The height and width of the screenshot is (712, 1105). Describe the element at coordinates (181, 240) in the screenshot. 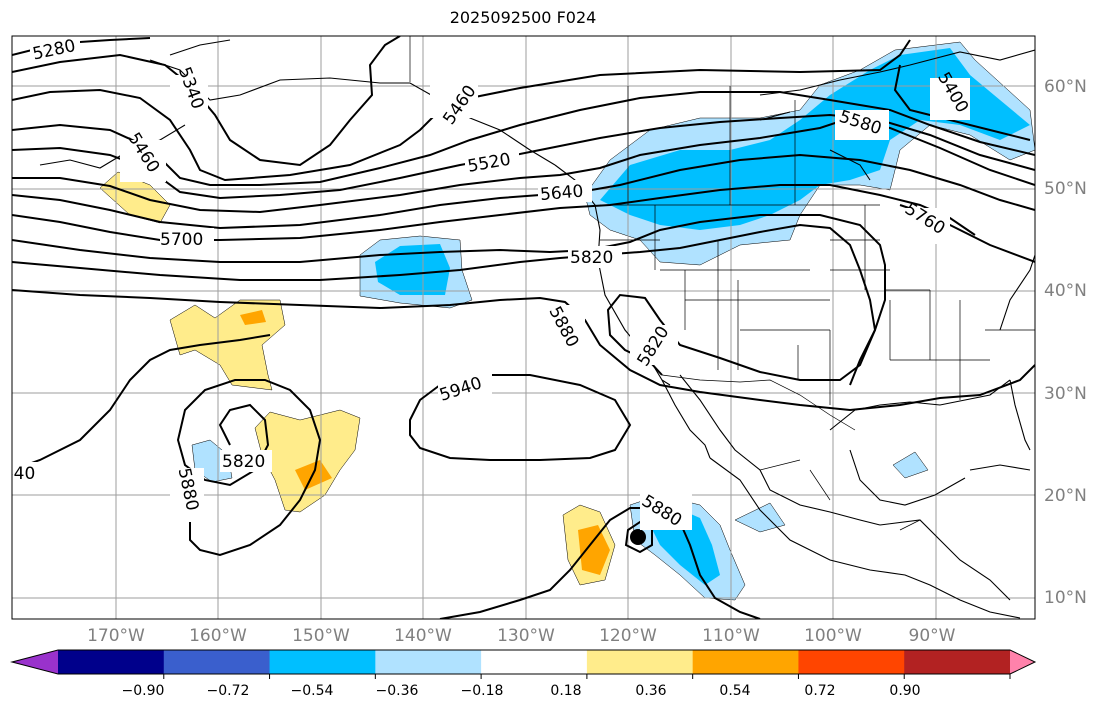

I see `contour-label: 5700` at that location.